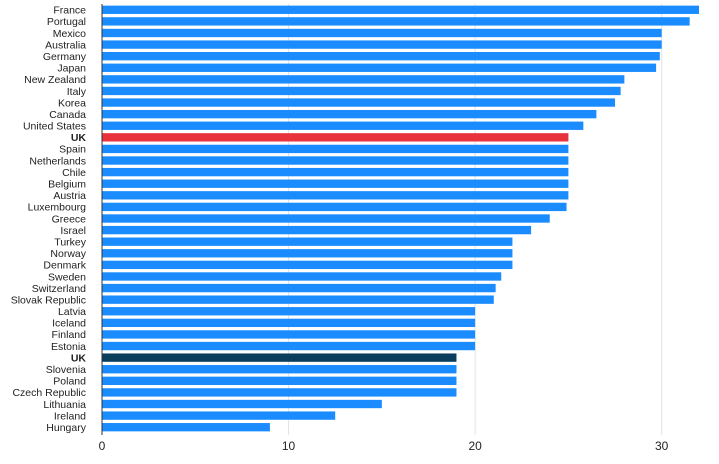 The image size is (719, 464). I want to click on category-label: Japan, so click(71, 69).